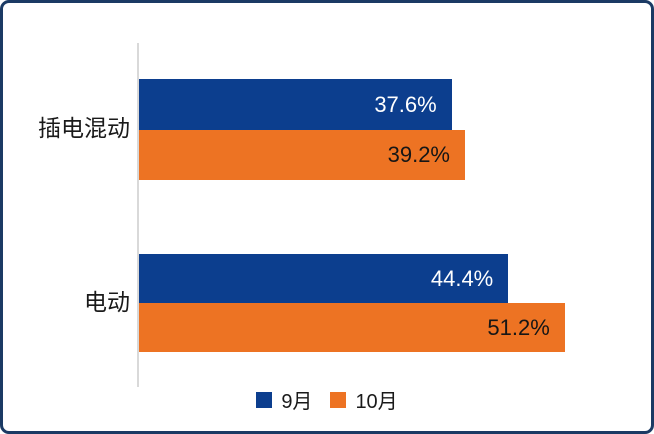 The width and height of the screenshot is (654, 434). What do you see at coordinates (297, 402) in the screenshot?
I see `legend-label-september: 9月` at bounding box center [297, 402].